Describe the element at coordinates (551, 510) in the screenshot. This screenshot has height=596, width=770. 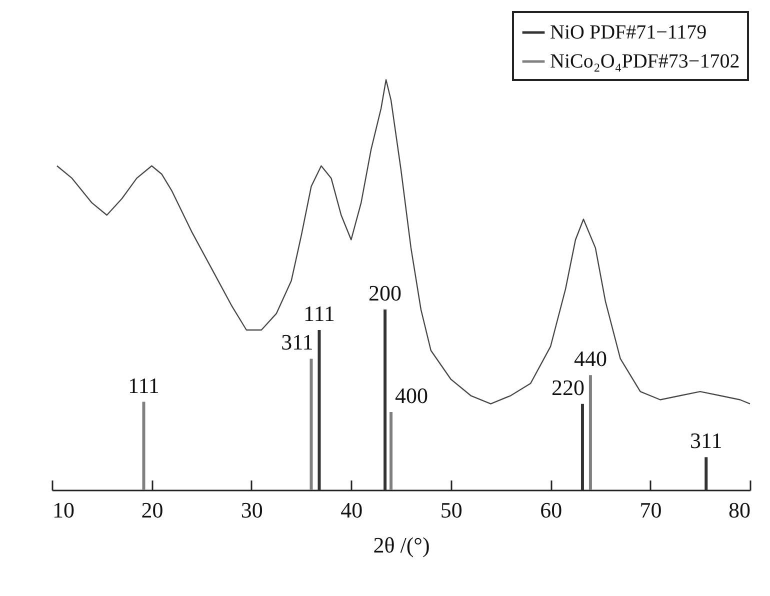
I see `x-tick-label: 60` at that location.